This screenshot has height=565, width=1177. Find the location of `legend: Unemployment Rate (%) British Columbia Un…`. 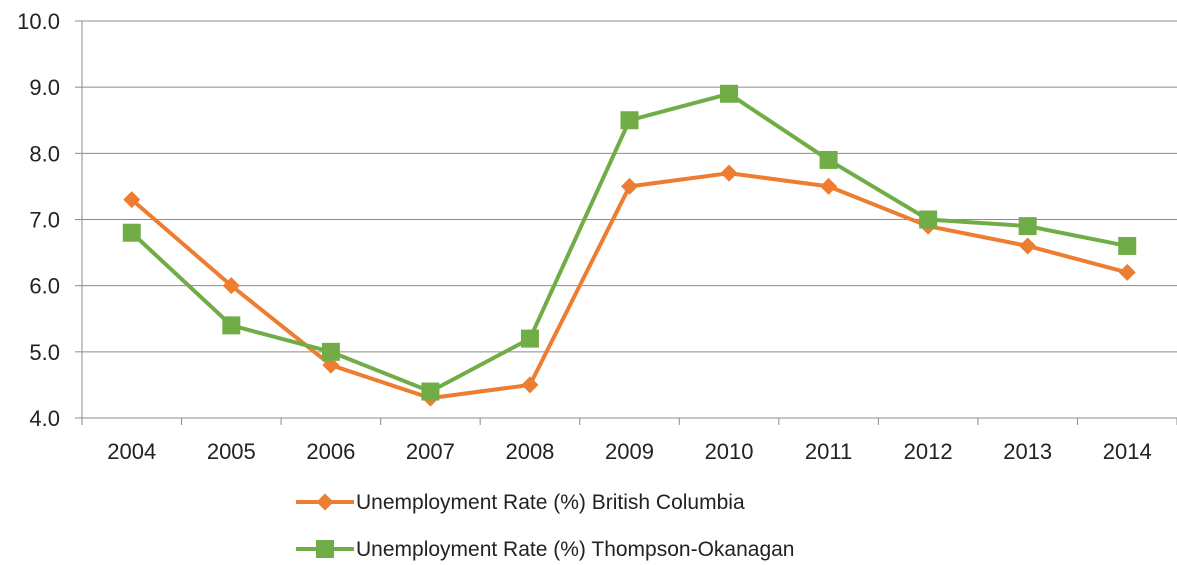

legend: Unemployment Rate (%) British Columbia Un… is located at coordinates (545, 526).